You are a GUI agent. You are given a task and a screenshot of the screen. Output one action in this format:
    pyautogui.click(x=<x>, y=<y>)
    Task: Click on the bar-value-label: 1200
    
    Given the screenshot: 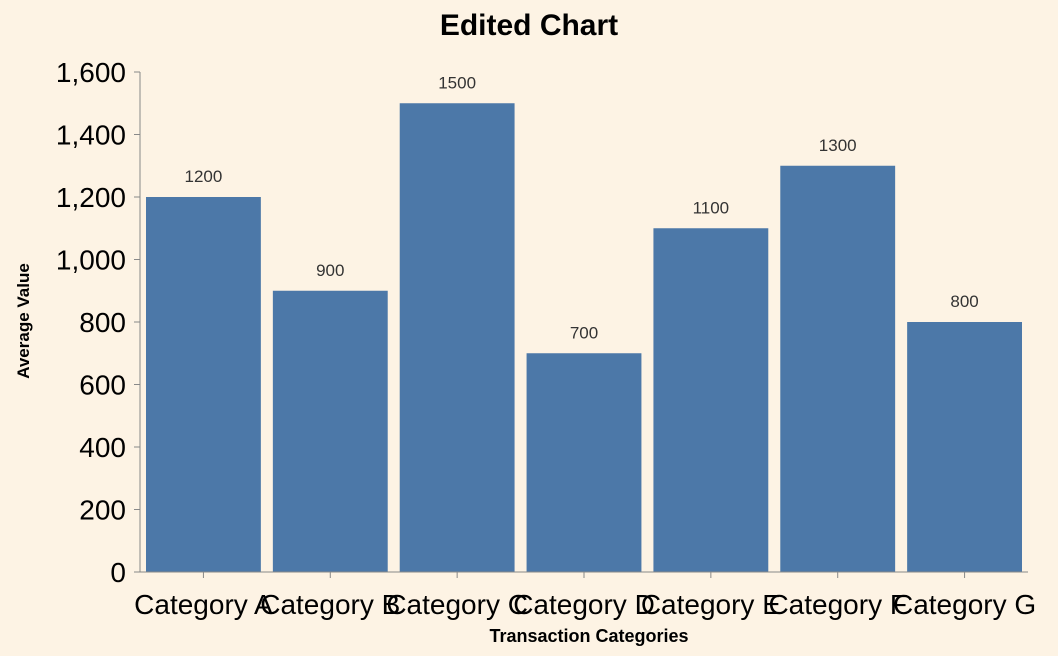 What is the action you would take?
    pyautogui.click(x=204, y=176)
    